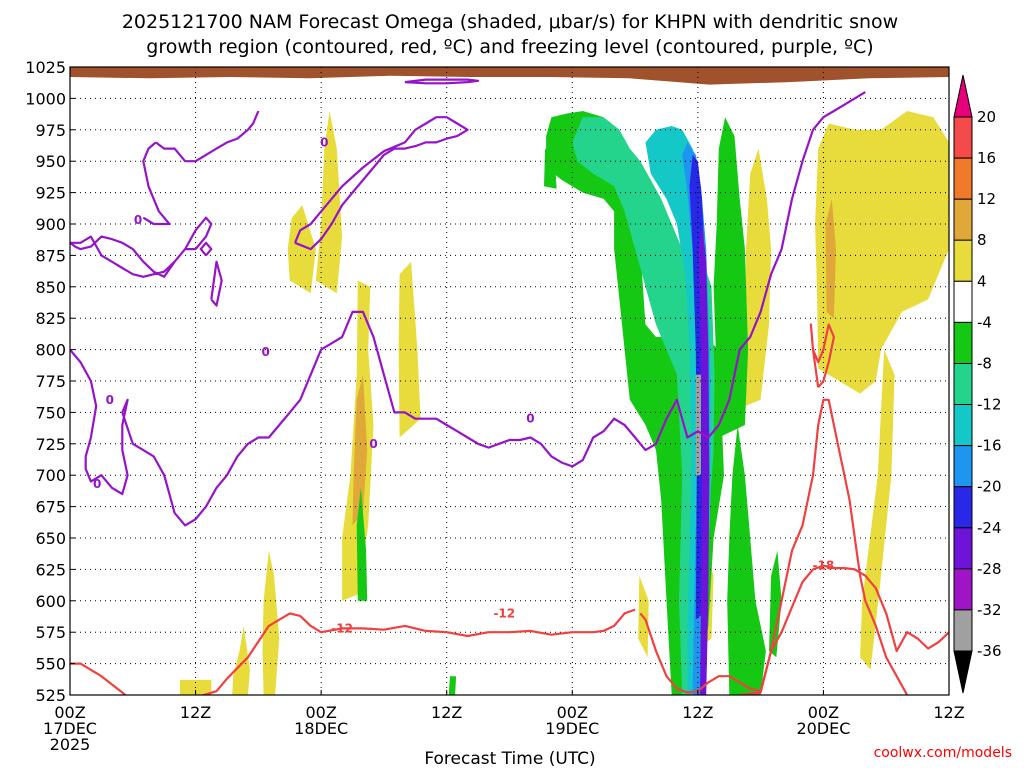  I want to click on colorbar: 20 16 12 8 4 -4 -8 -12 -16 -20 -24 -28 -32 -36, so click(977, 384).